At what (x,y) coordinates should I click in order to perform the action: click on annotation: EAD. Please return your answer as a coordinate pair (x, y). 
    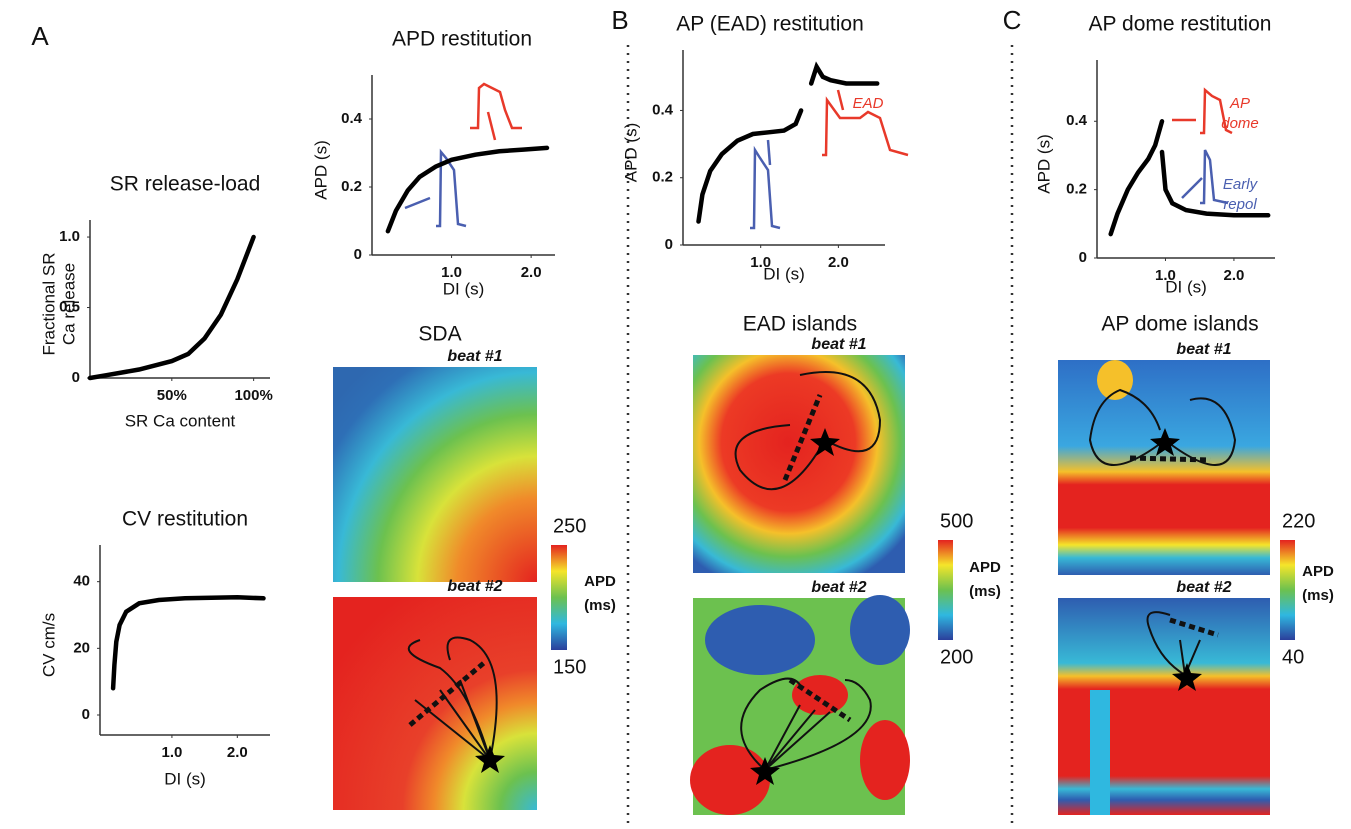
    Looking at the image, I should click on (868, 103).